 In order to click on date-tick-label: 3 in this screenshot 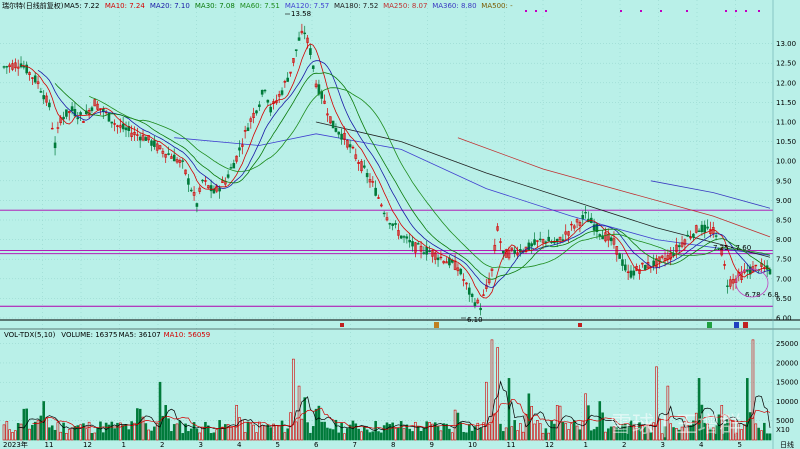, I will do `click(663, 445)`.